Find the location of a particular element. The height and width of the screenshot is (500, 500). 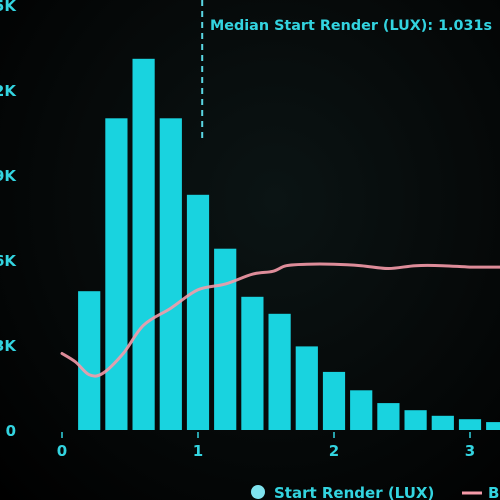

y-tick-label: 0 is located at coordinates (11, 431).